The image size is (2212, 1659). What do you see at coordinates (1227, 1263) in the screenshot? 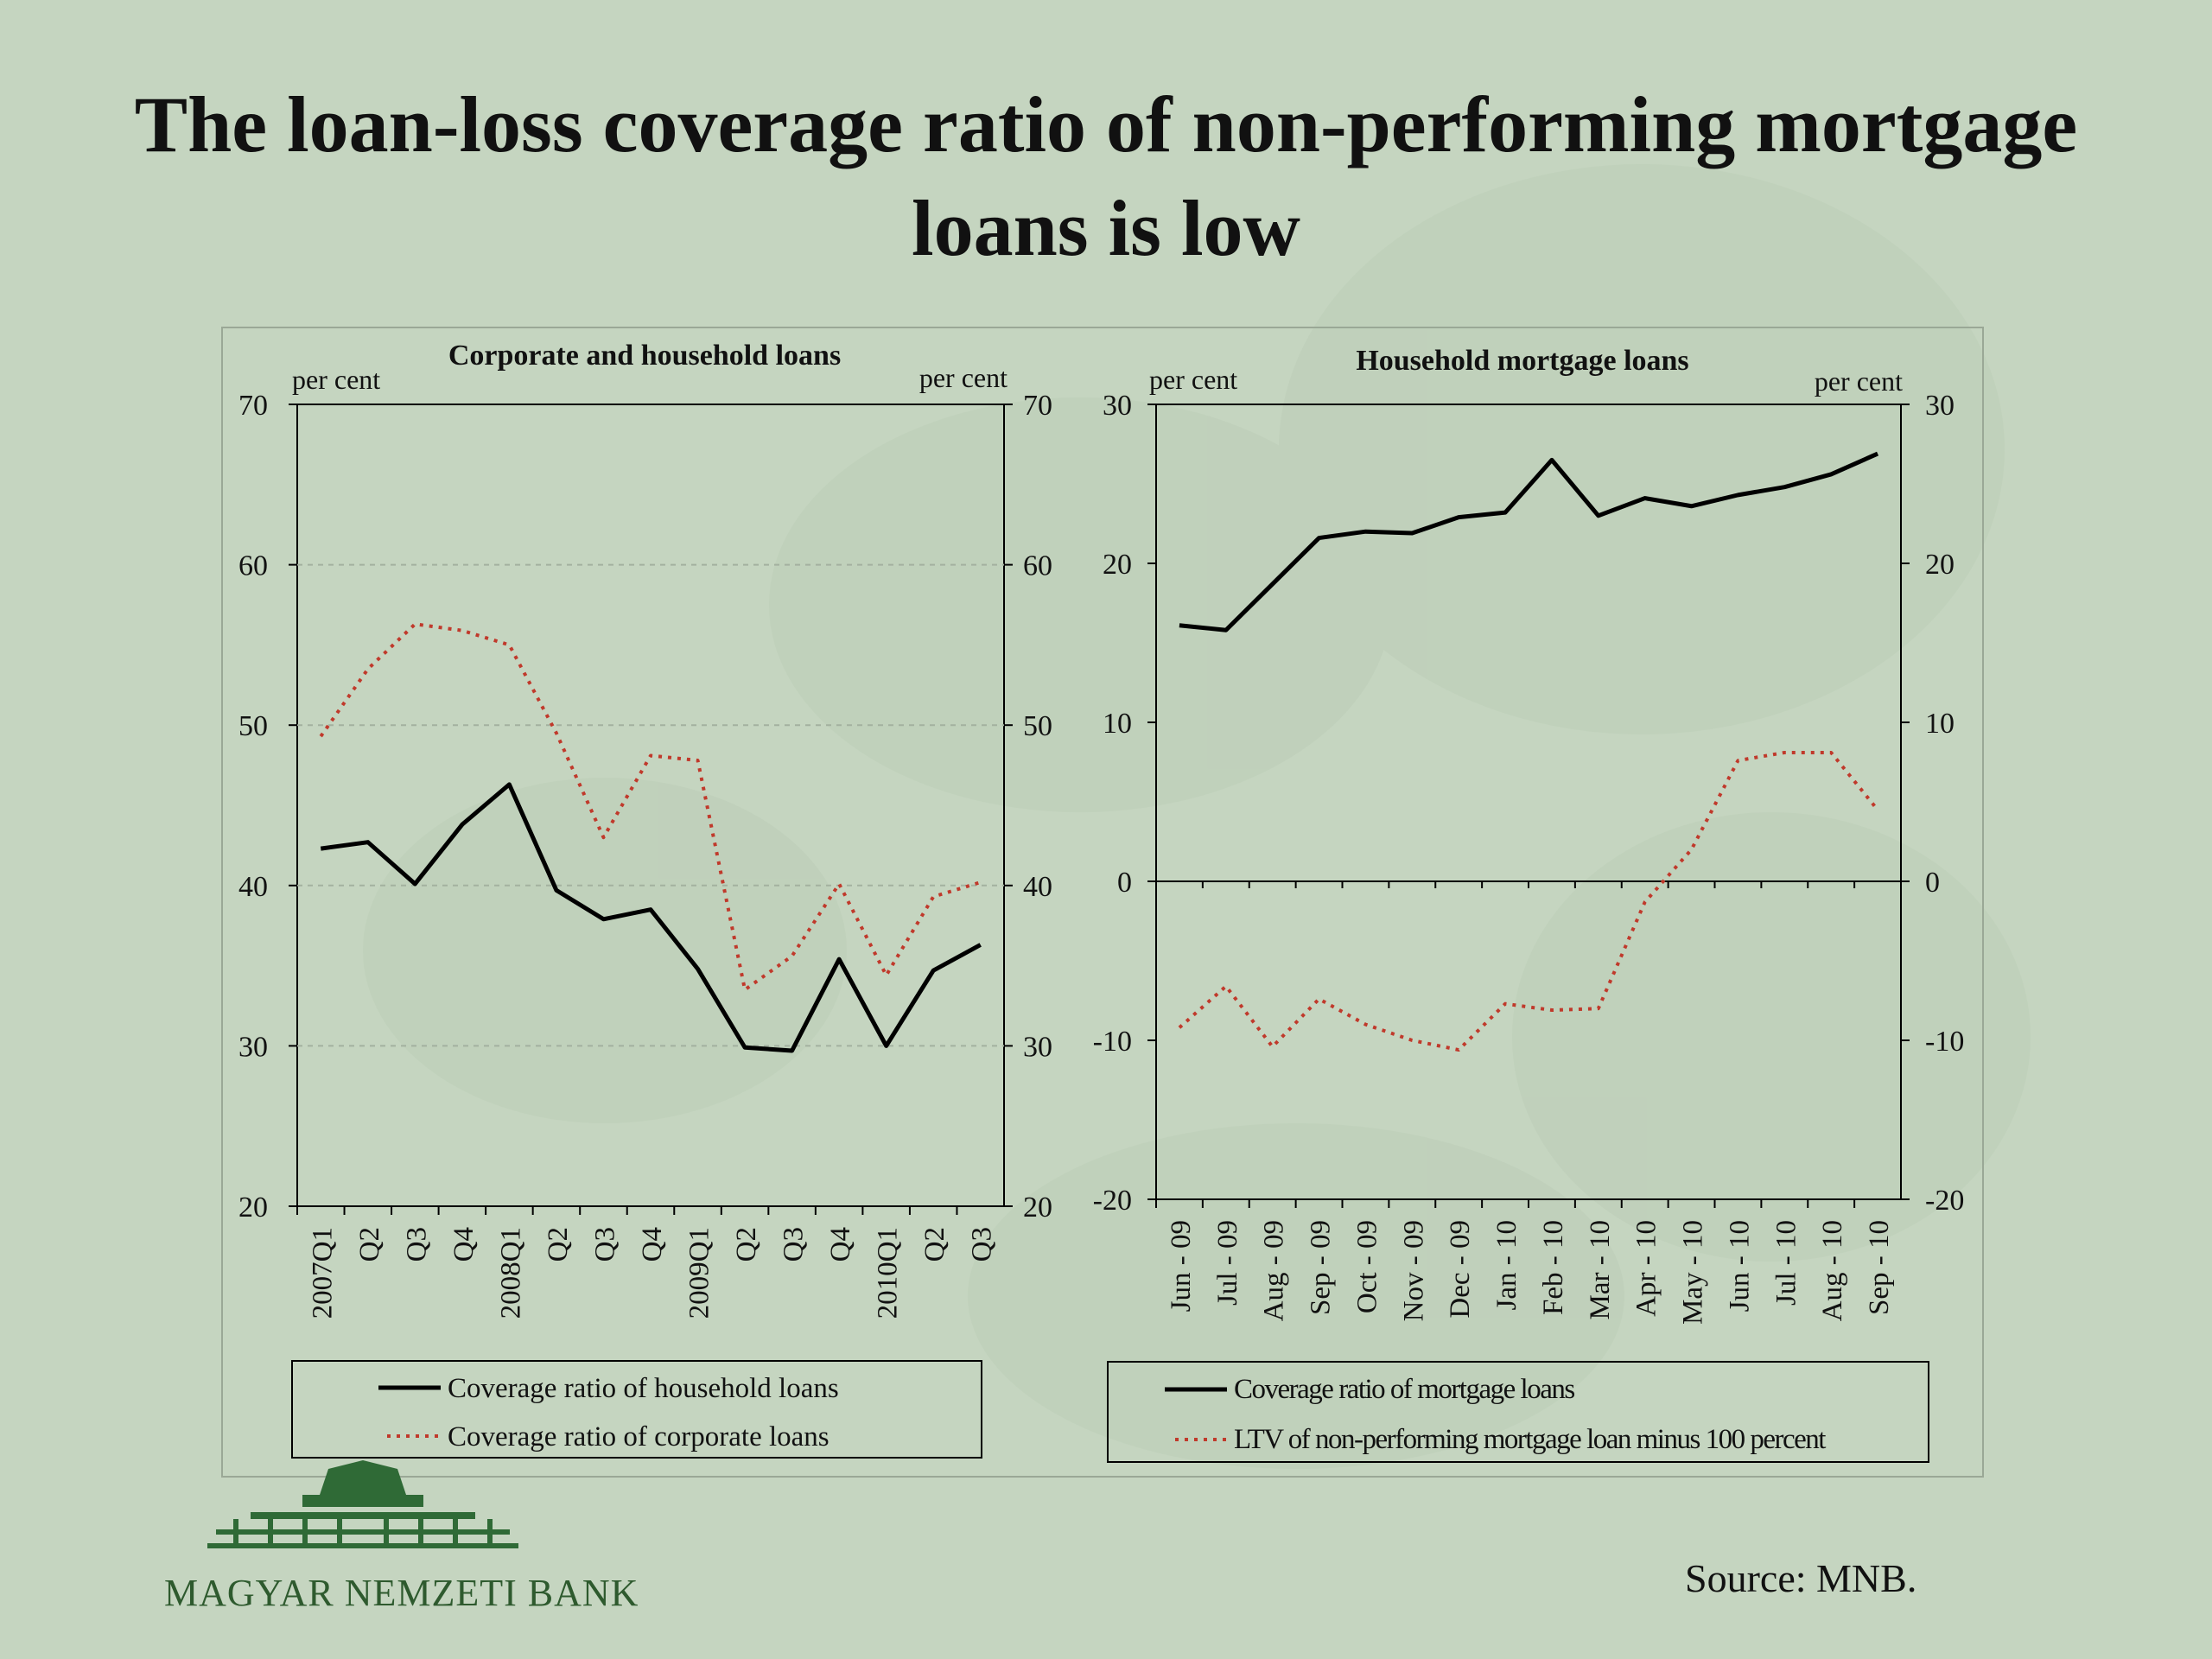
I see `right-xtick-label: Jul - 09` at bounding box center [1227, 1263].